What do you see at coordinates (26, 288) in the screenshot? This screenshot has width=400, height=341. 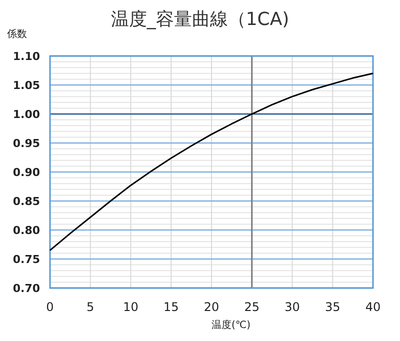 I see `y-tick-label: 0.70` at bounding box center [26, 288].